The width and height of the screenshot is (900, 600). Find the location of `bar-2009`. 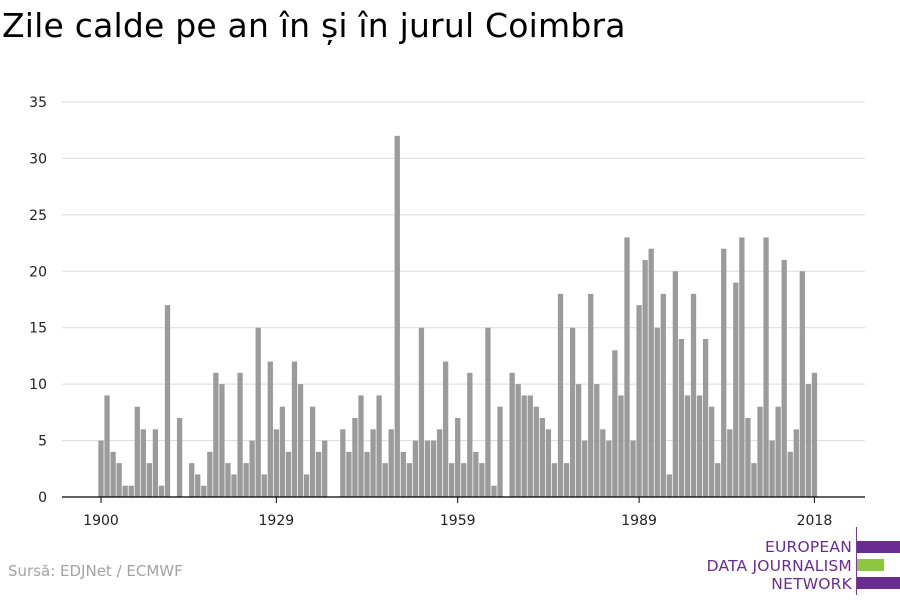

bar-2009 is located at coordinates (760, 451).